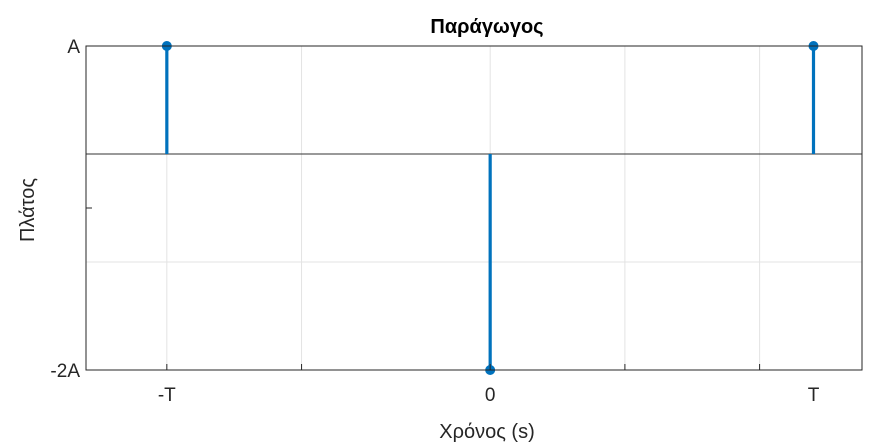 The height and width of the screenshot is (443, 876). I want to click on y-axis-label: Πλάτος, so click(28, 210).